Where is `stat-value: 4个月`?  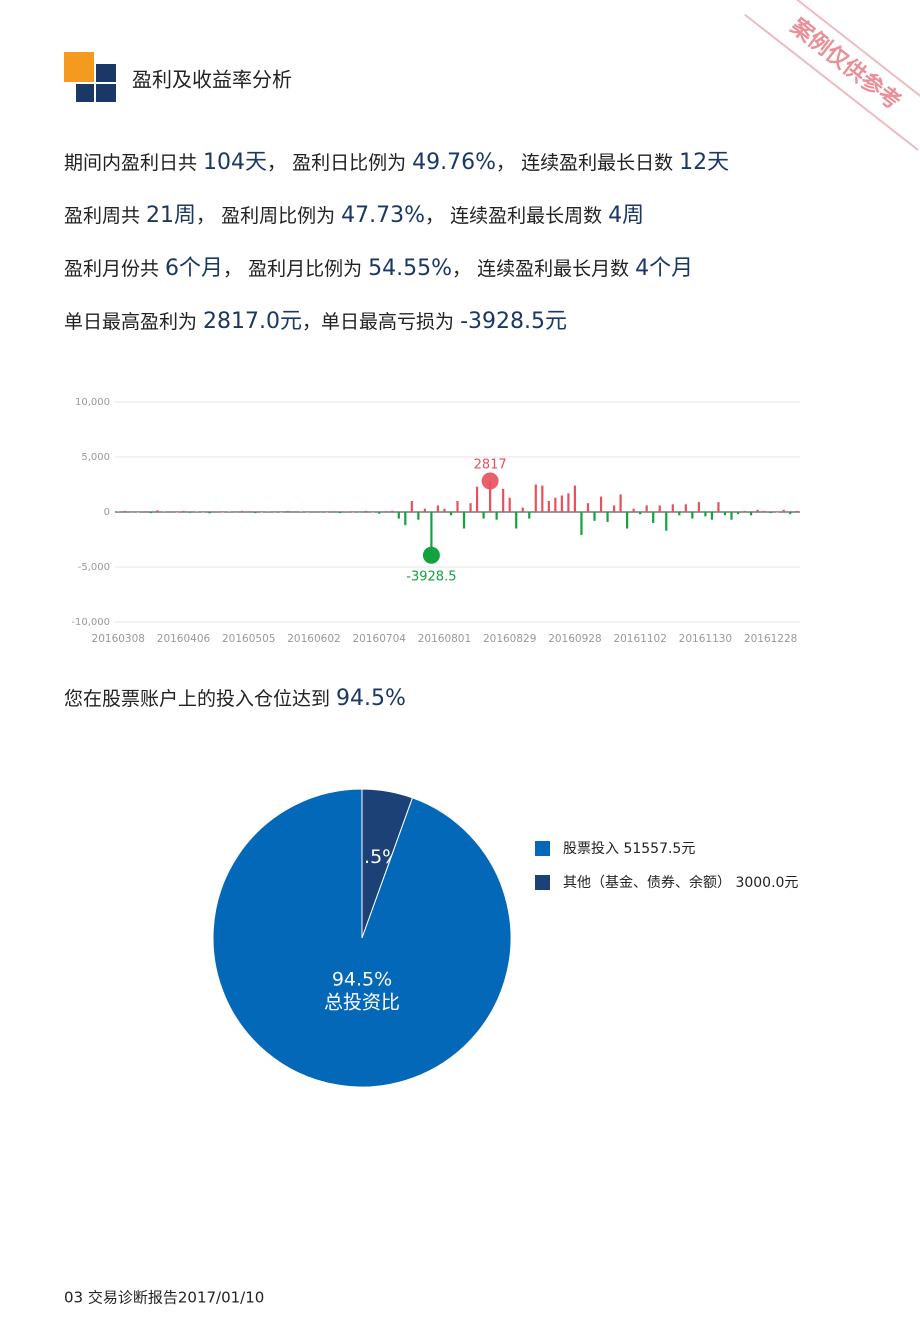 stat-value: 4个月 is located at coordinates (664, 268).